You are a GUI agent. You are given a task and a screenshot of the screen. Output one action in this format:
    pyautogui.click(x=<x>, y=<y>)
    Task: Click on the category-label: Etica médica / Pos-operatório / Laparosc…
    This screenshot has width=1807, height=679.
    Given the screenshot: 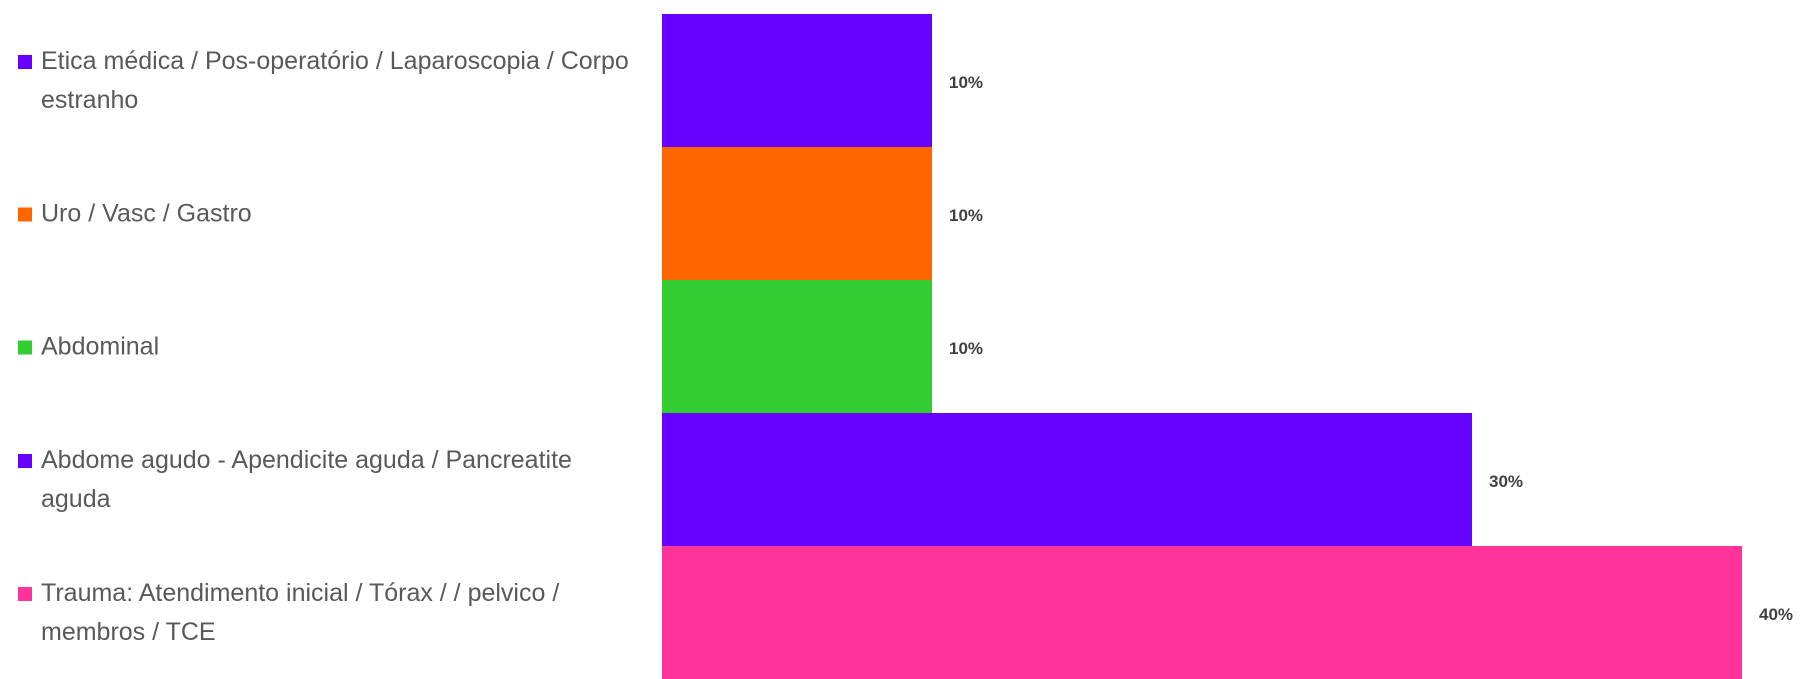 What is the action you would take?
    pyautogui.click(x=333, y=81)
    